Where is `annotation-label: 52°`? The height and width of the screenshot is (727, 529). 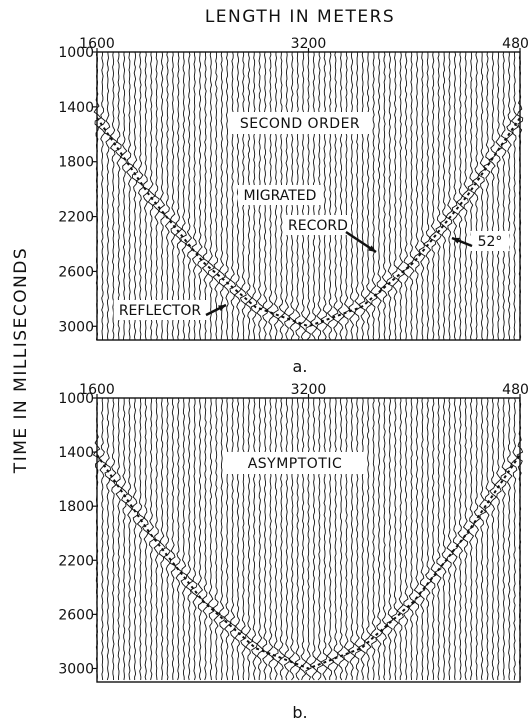
annotation-label: 52° is located at coordinates (490, 242).